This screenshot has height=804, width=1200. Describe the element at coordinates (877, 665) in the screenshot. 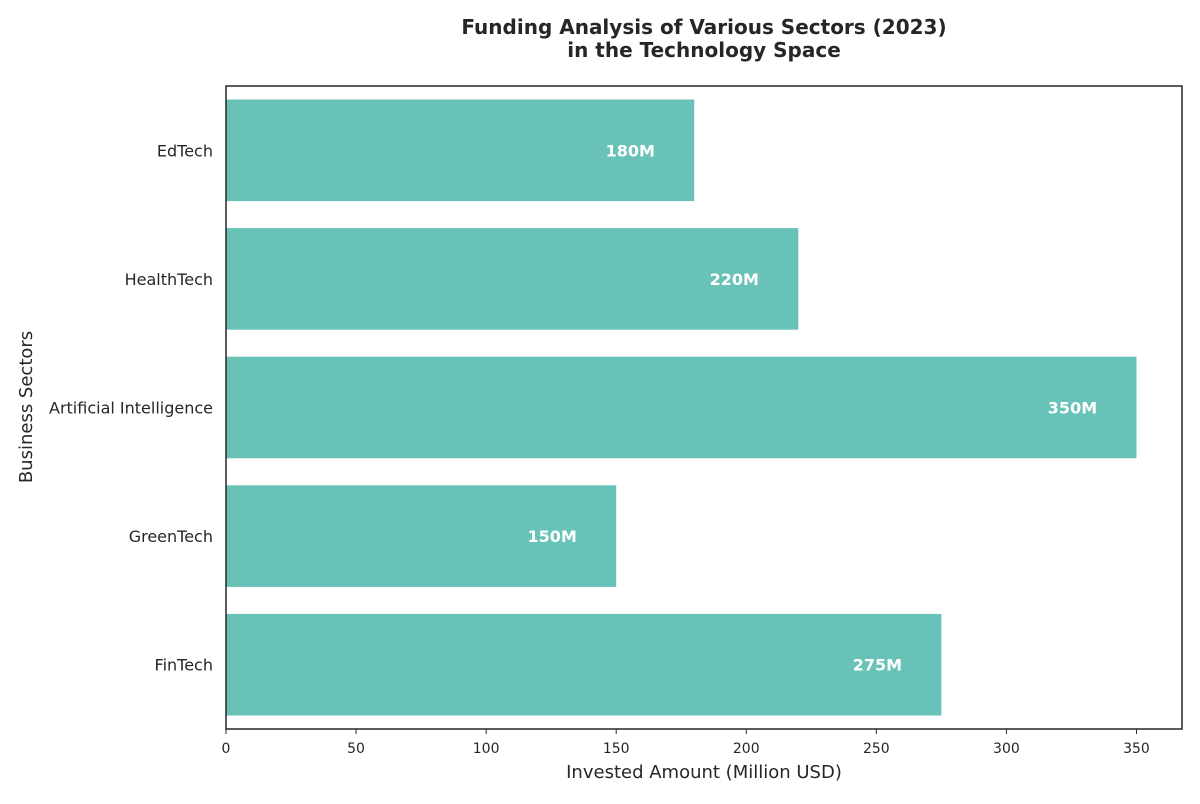

I see `data-label-fintech: 275M` at that location.